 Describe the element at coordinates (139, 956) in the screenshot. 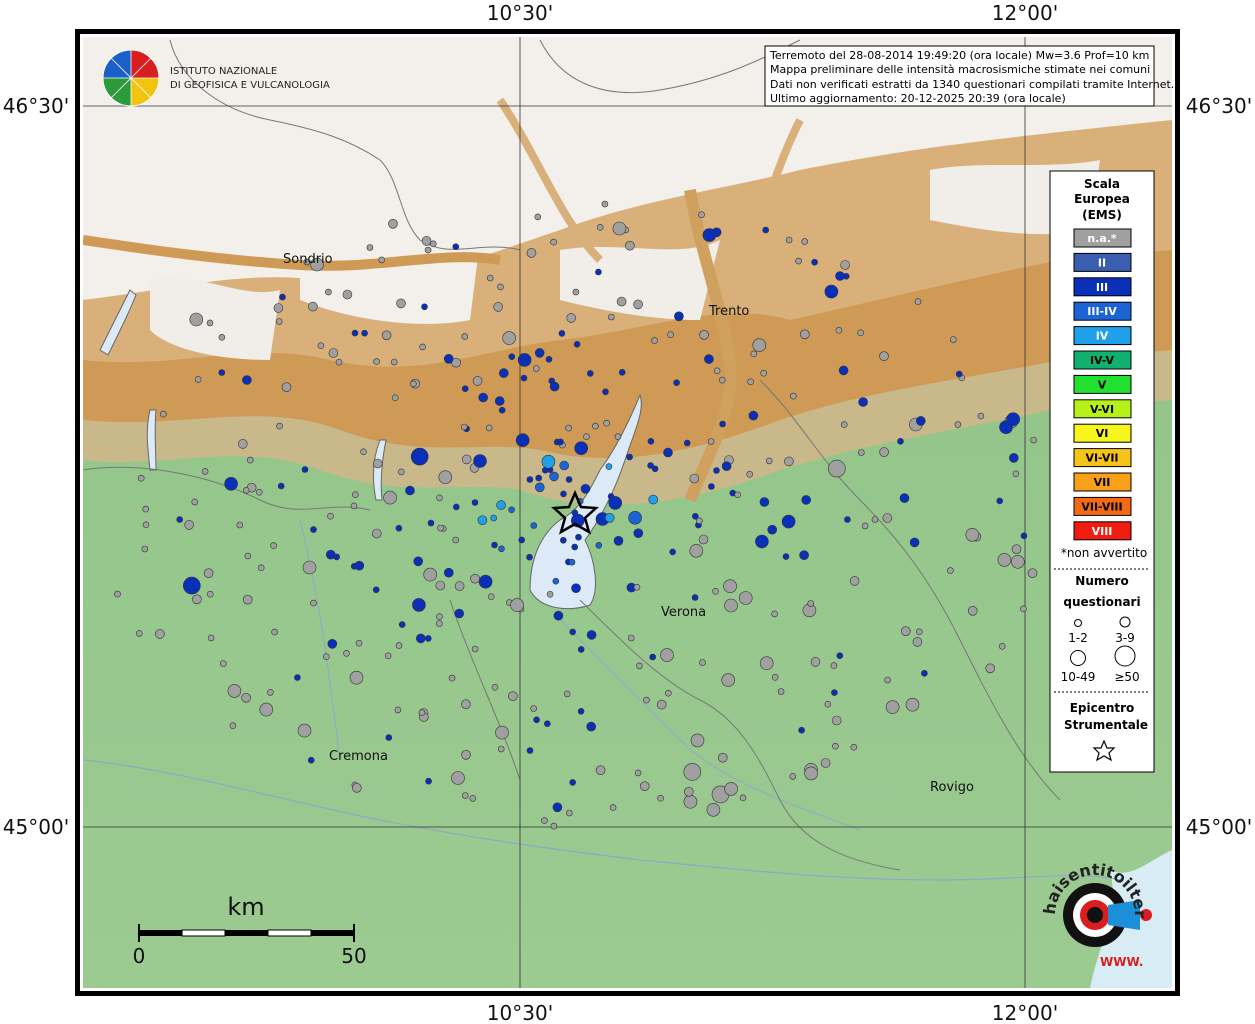

I see `scale-start: 0` at that location.